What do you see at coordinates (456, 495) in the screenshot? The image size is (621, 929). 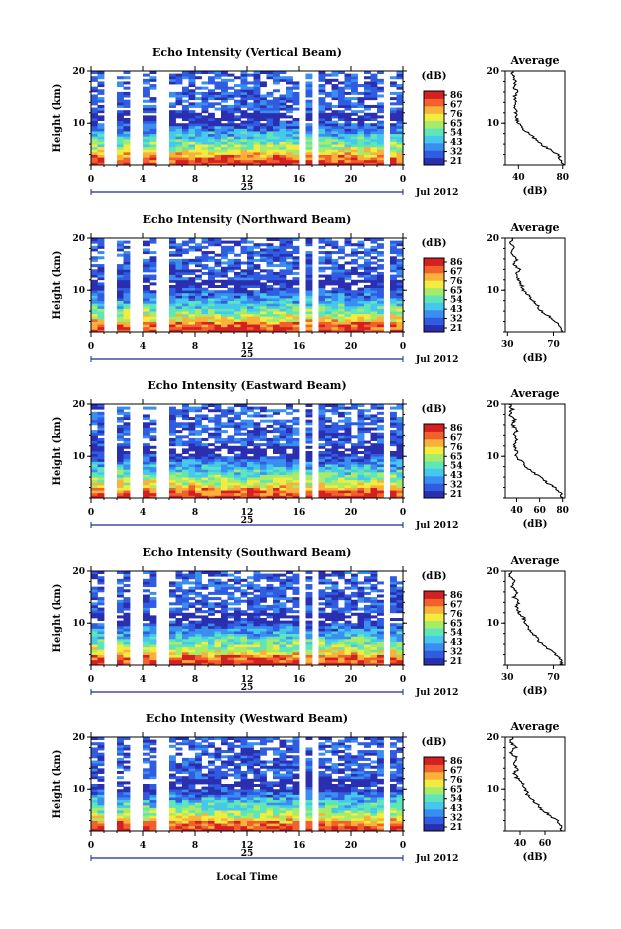 I see `colorbar-tick-label: 21` at bounding box center [456, 495].